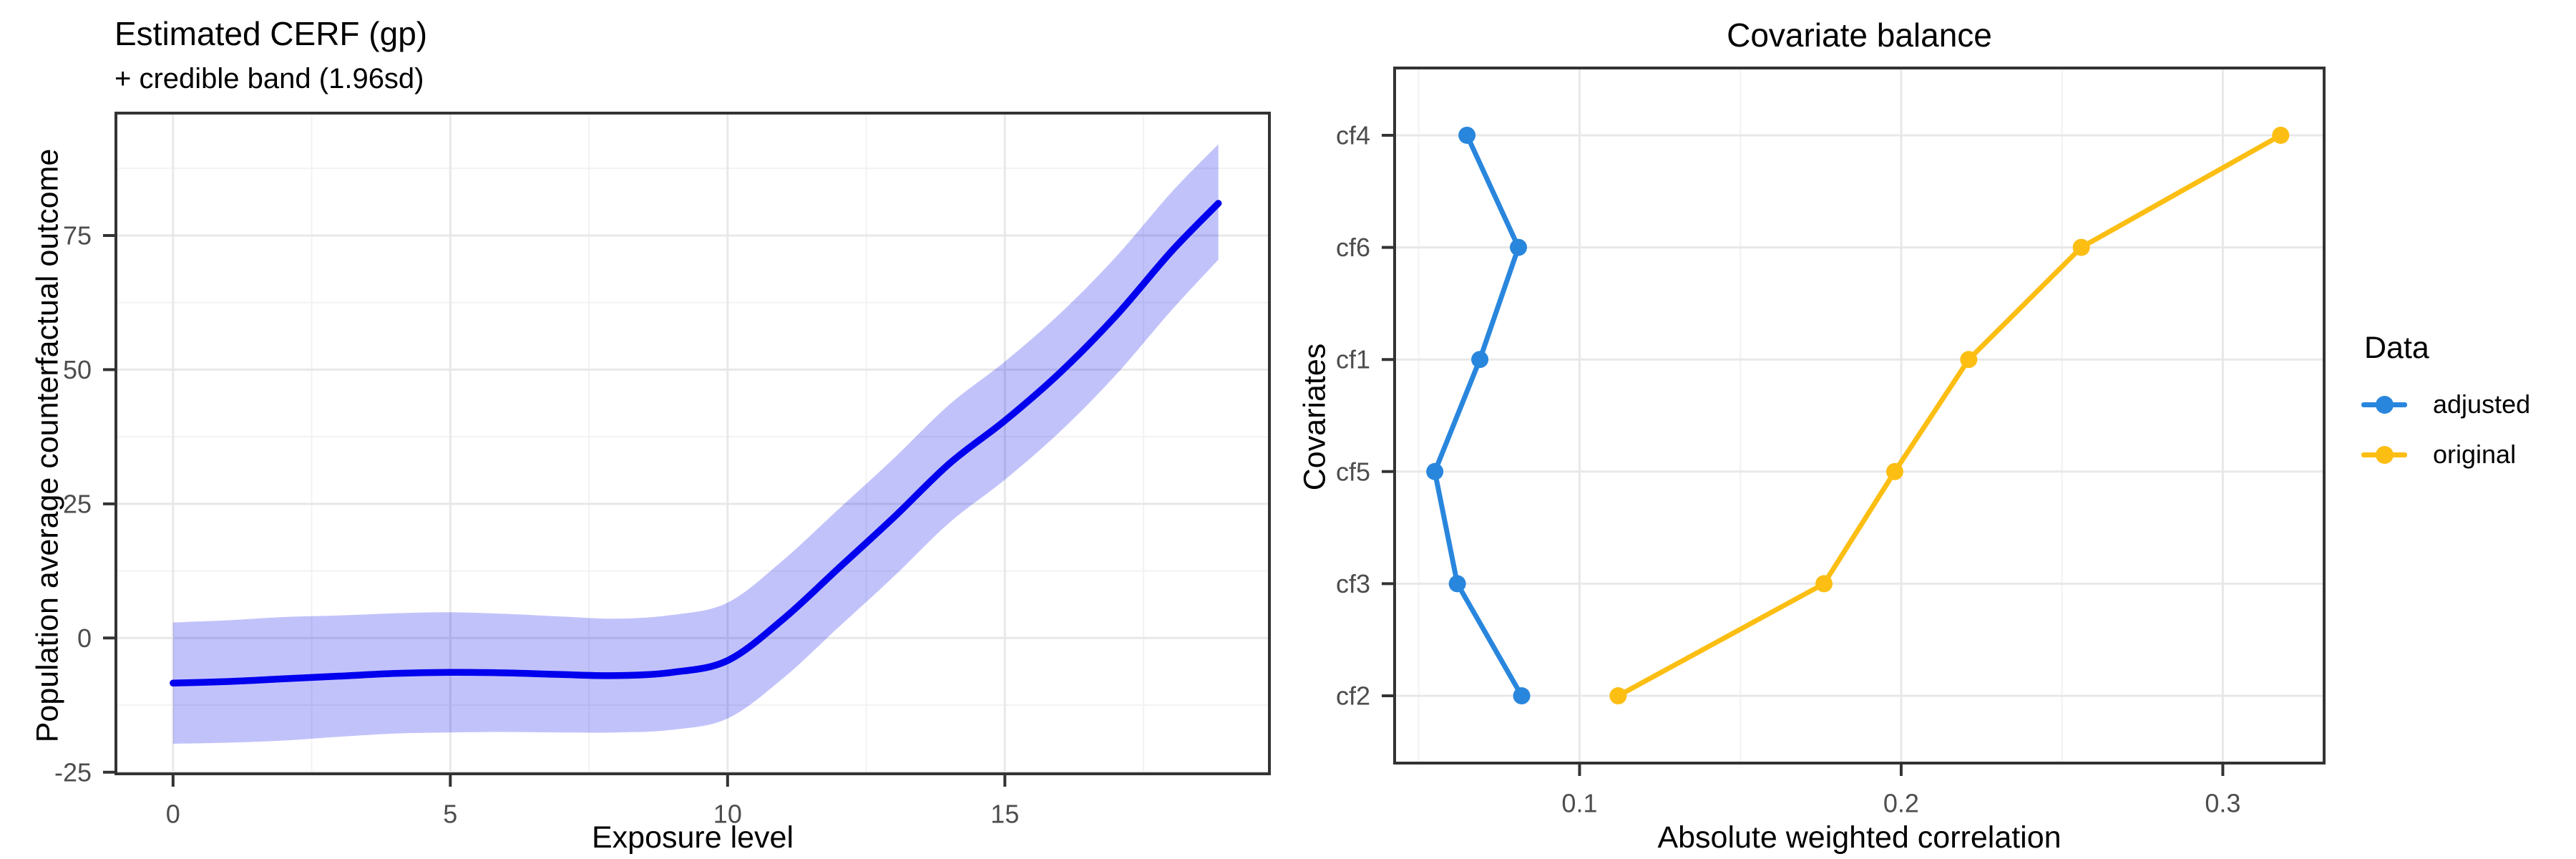  What do you see at coordinates (1353, 696) in the screenshot?
I see `balance-y-tick-label: cf2` at bounding box center [1353, 696].